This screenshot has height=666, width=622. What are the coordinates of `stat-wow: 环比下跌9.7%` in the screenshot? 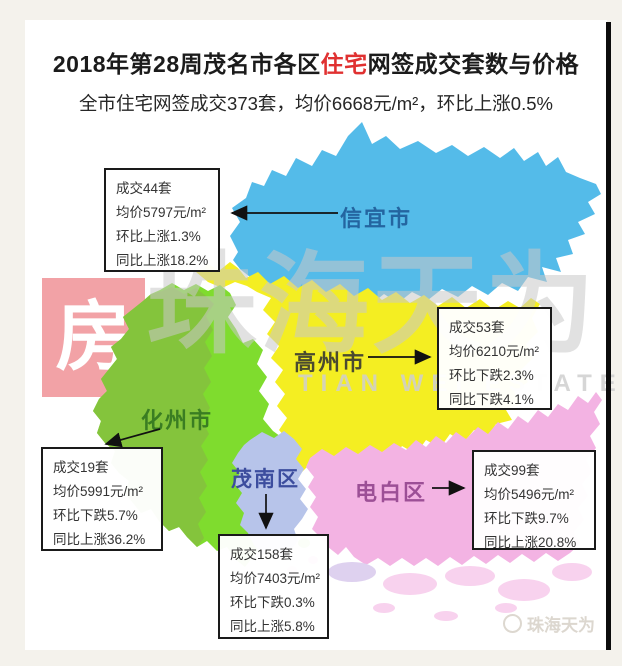 It's located at (526, 518).